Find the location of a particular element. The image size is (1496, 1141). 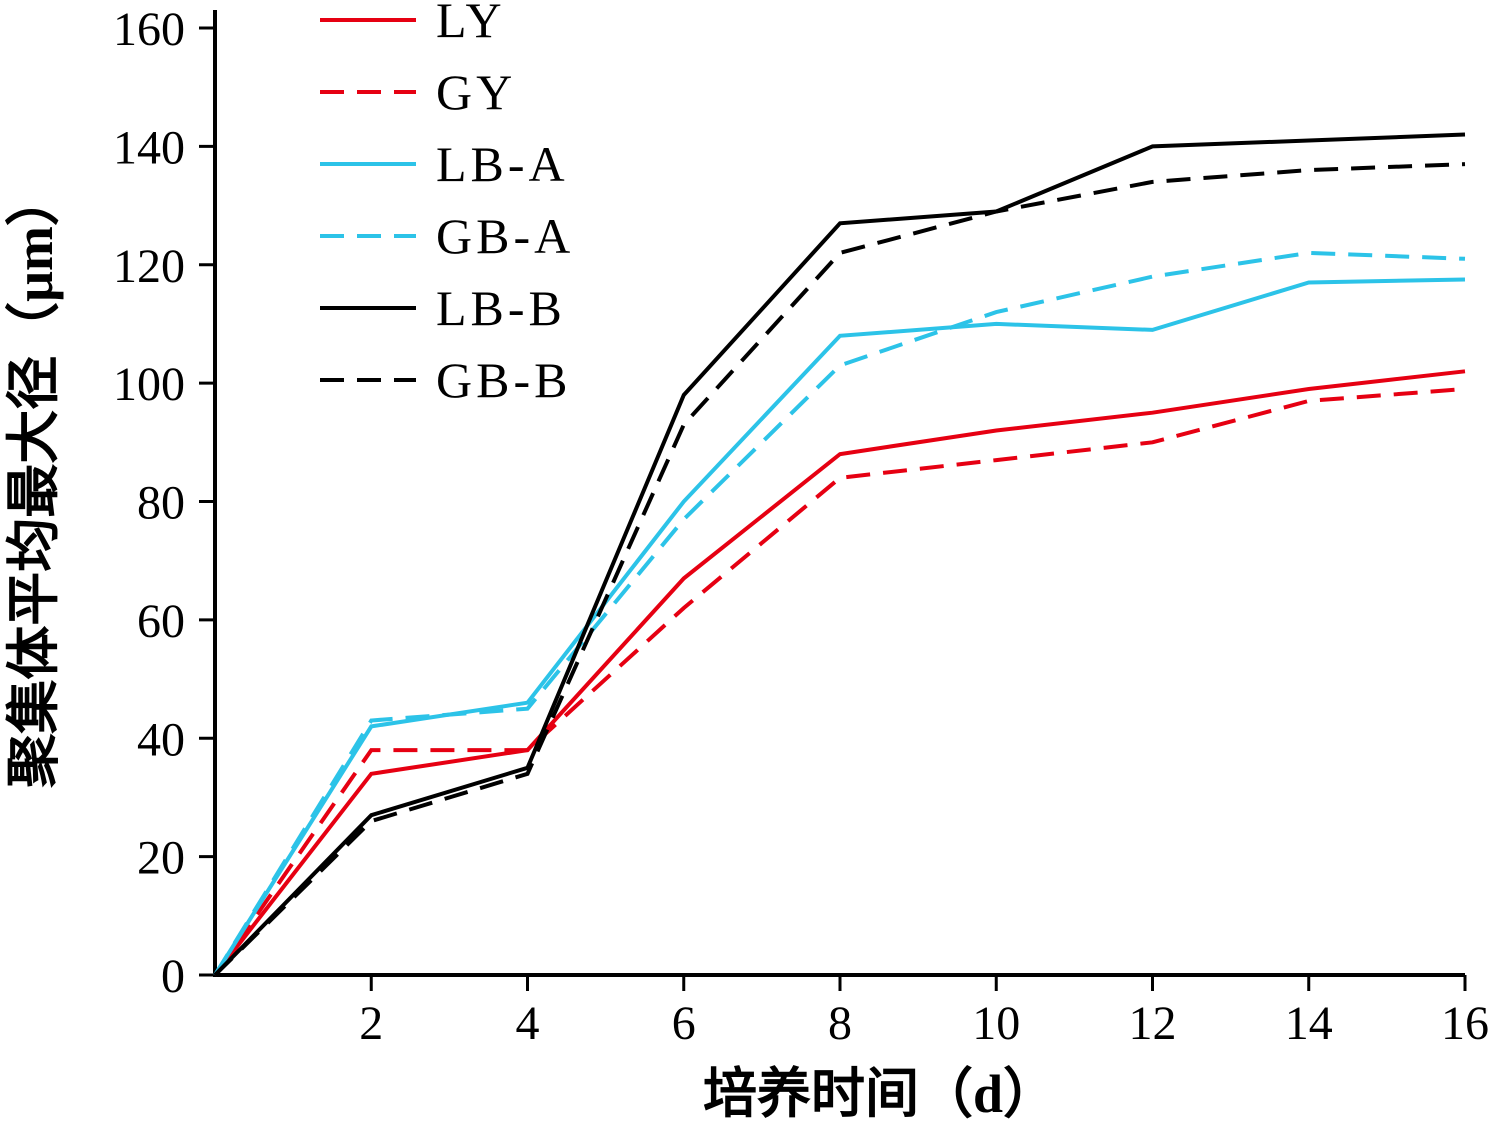

y-tick-label: 0 is located at coordinates (173, 976).